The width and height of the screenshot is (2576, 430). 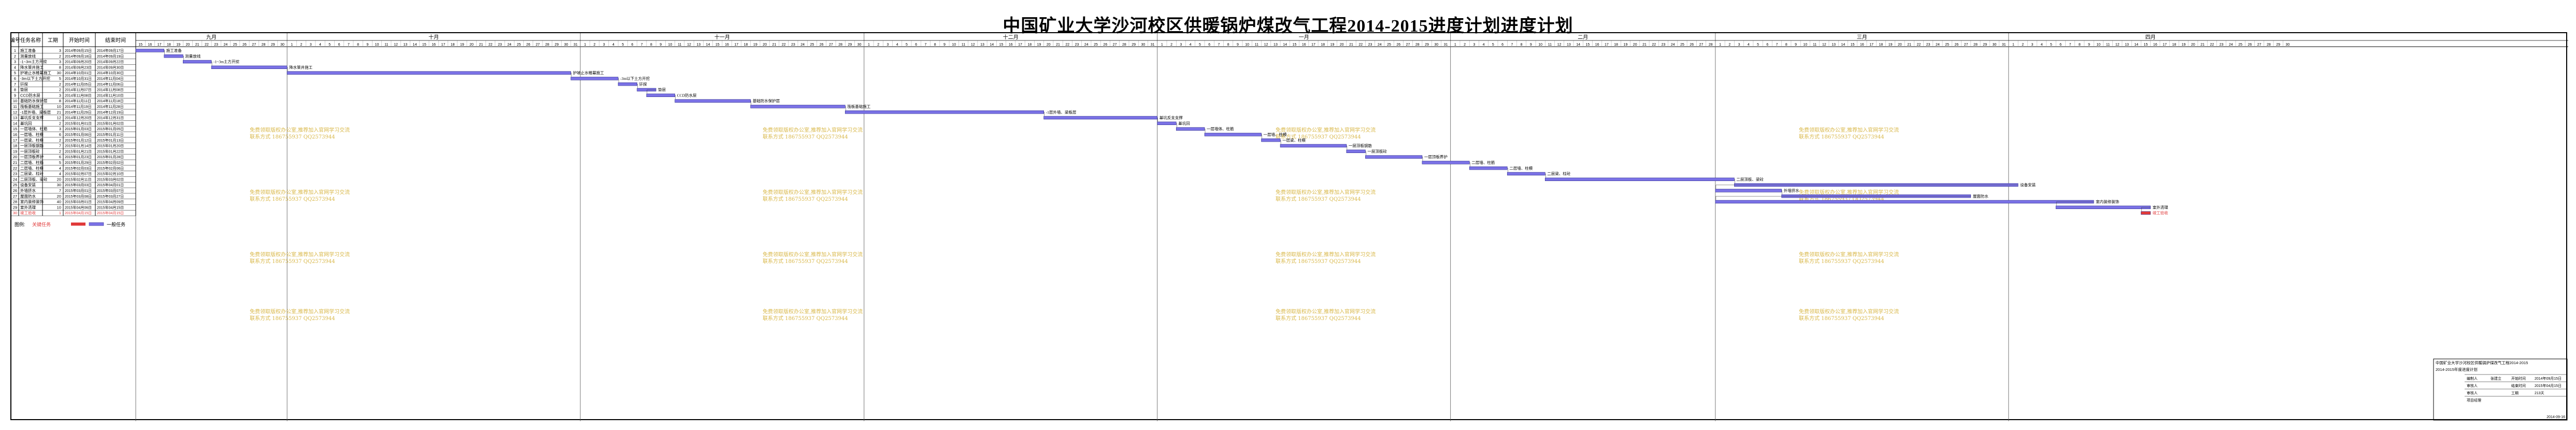 I want to click on task-name: 二层墙、柱筋, so click(x=32, y=162).